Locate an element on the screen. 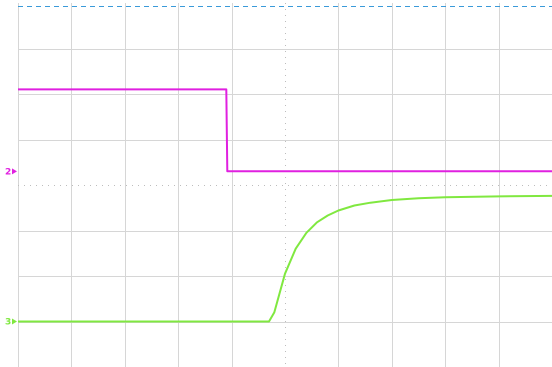  channel-2-label: 2 is located at coordinates (8, 172).